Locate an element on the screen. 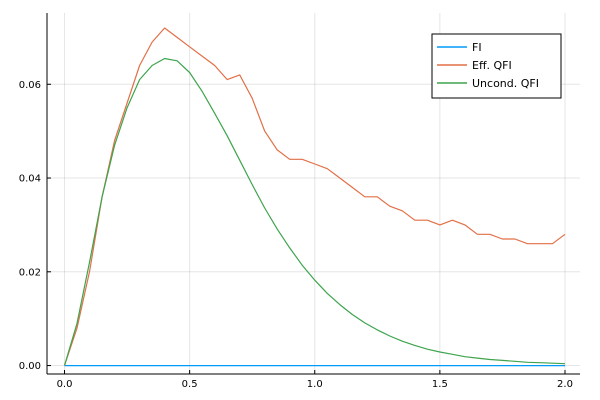 Image resolution: width=600 pixels, height=400 pixels. legend: FI Eff. QFI Uncond. QFI is located at coordinates (496, 66).